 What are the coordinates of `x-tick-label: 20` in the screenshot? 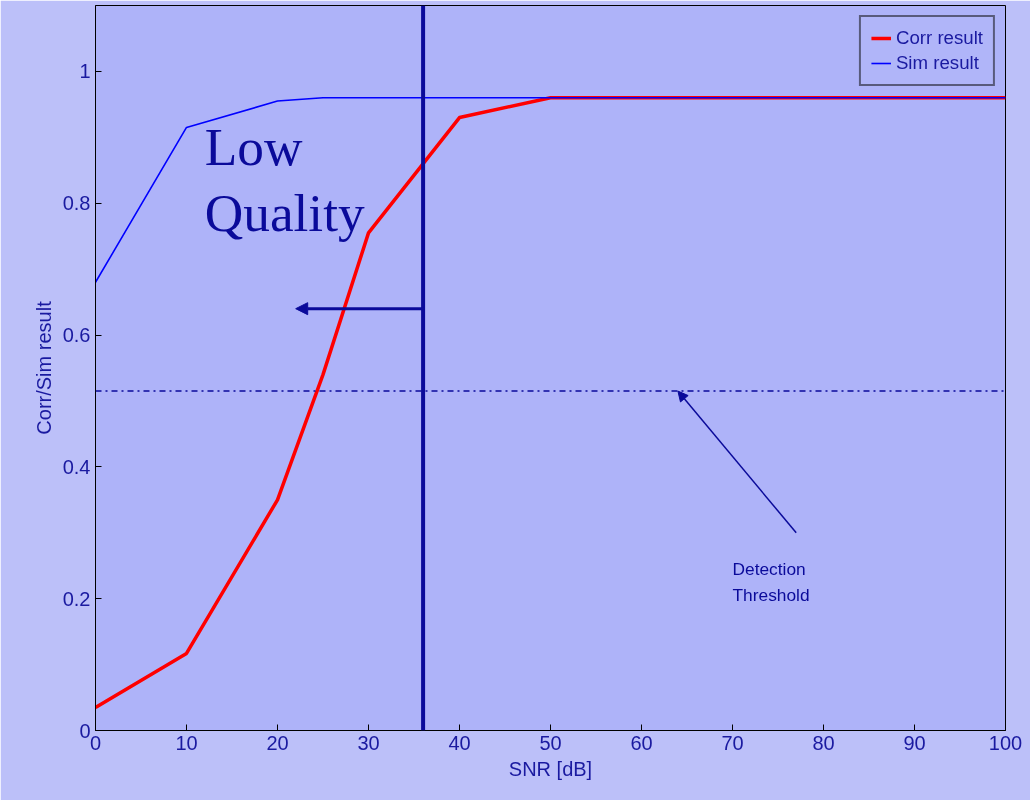 It's located at (277, 742).